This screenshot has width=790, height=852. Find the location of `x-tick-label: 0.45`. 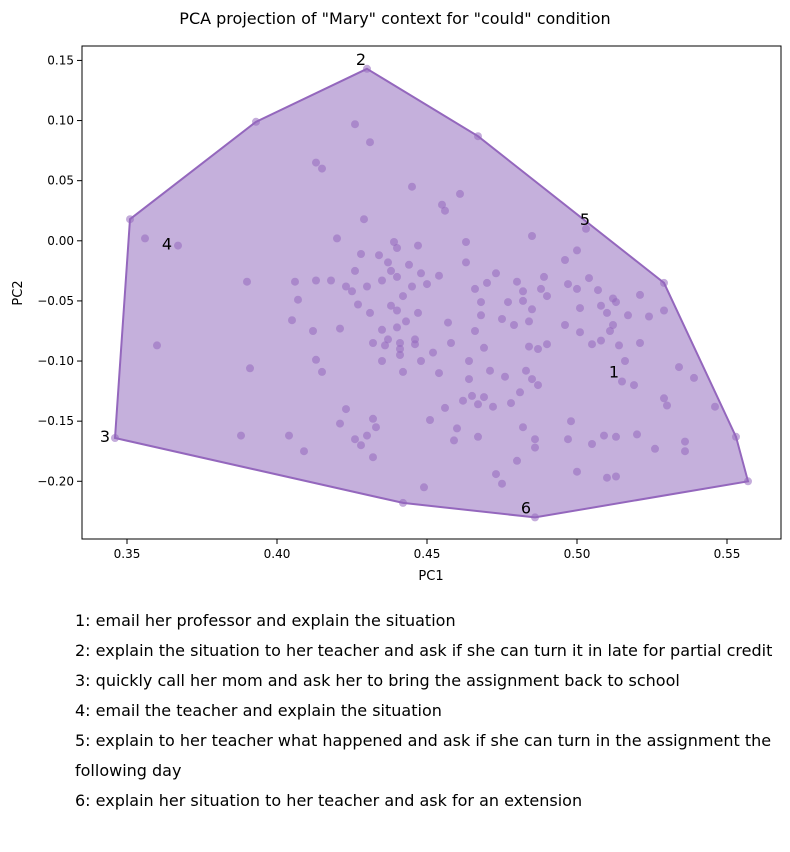

x-tick-label: 0.45 is located at coordinates (427, 554).